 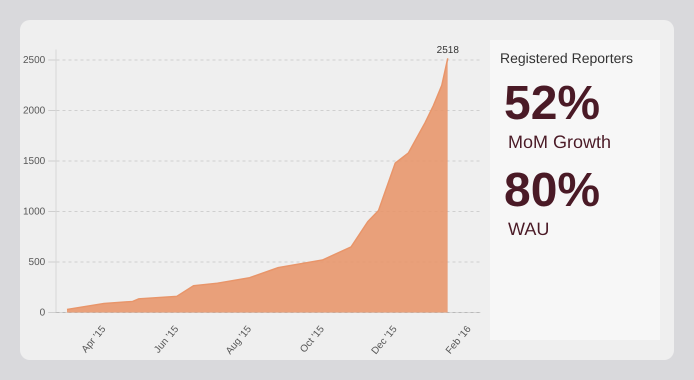 I want to click on y-tick-label: 2000, so click(x=34, y=110).